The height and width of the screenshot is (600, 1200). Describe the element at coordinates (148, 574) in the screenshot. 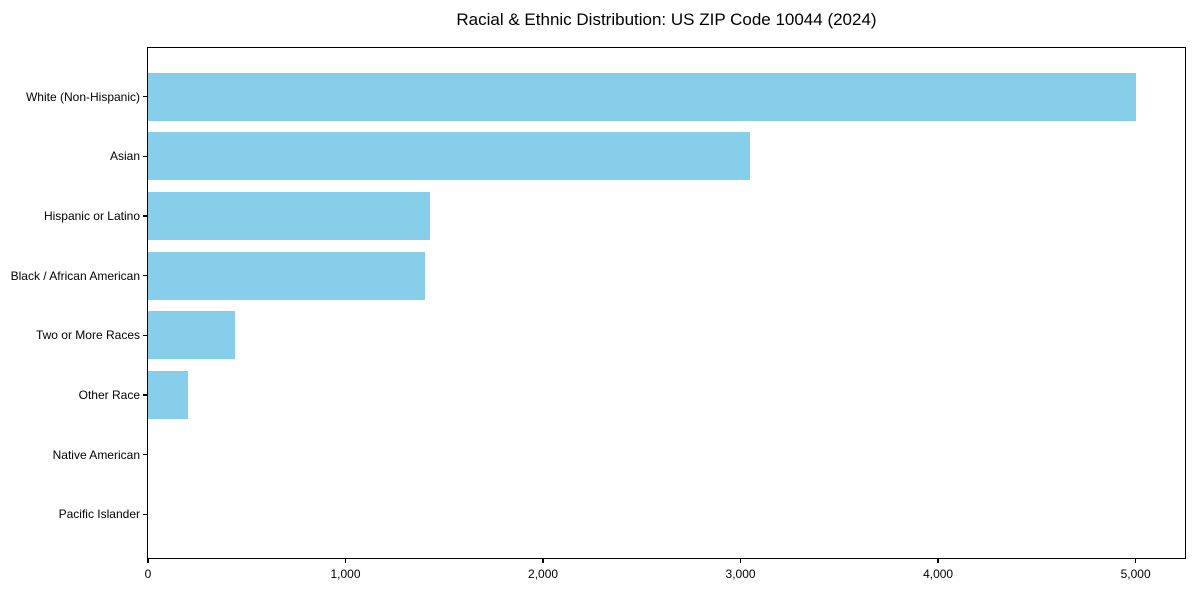

I see `x-tick-label: 0` at that location.